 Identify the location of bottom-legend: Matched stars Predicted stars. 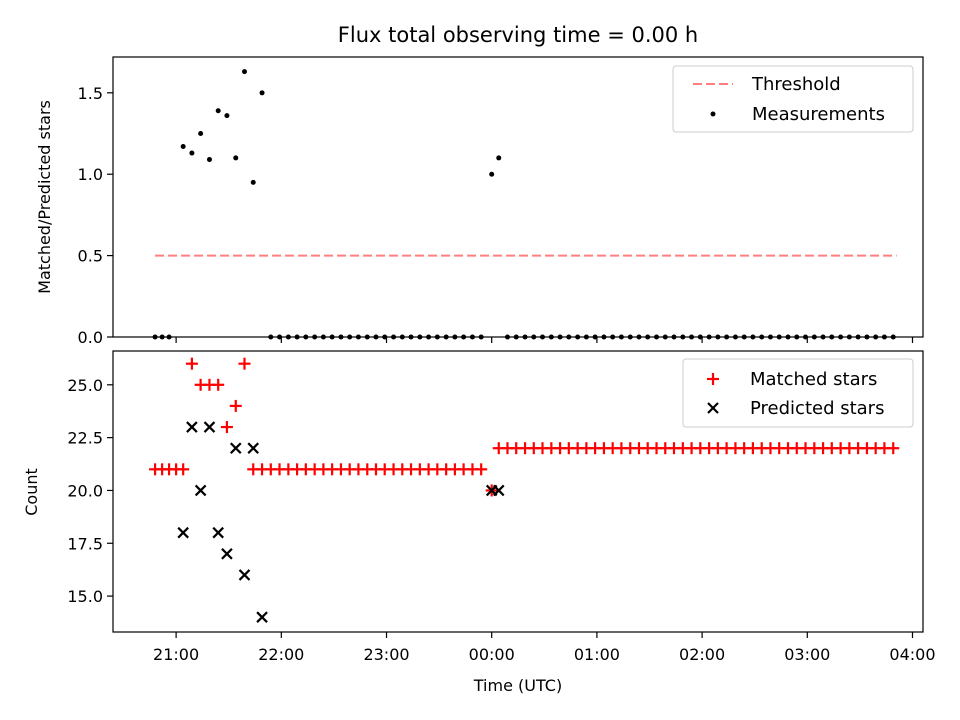
(798, 393).